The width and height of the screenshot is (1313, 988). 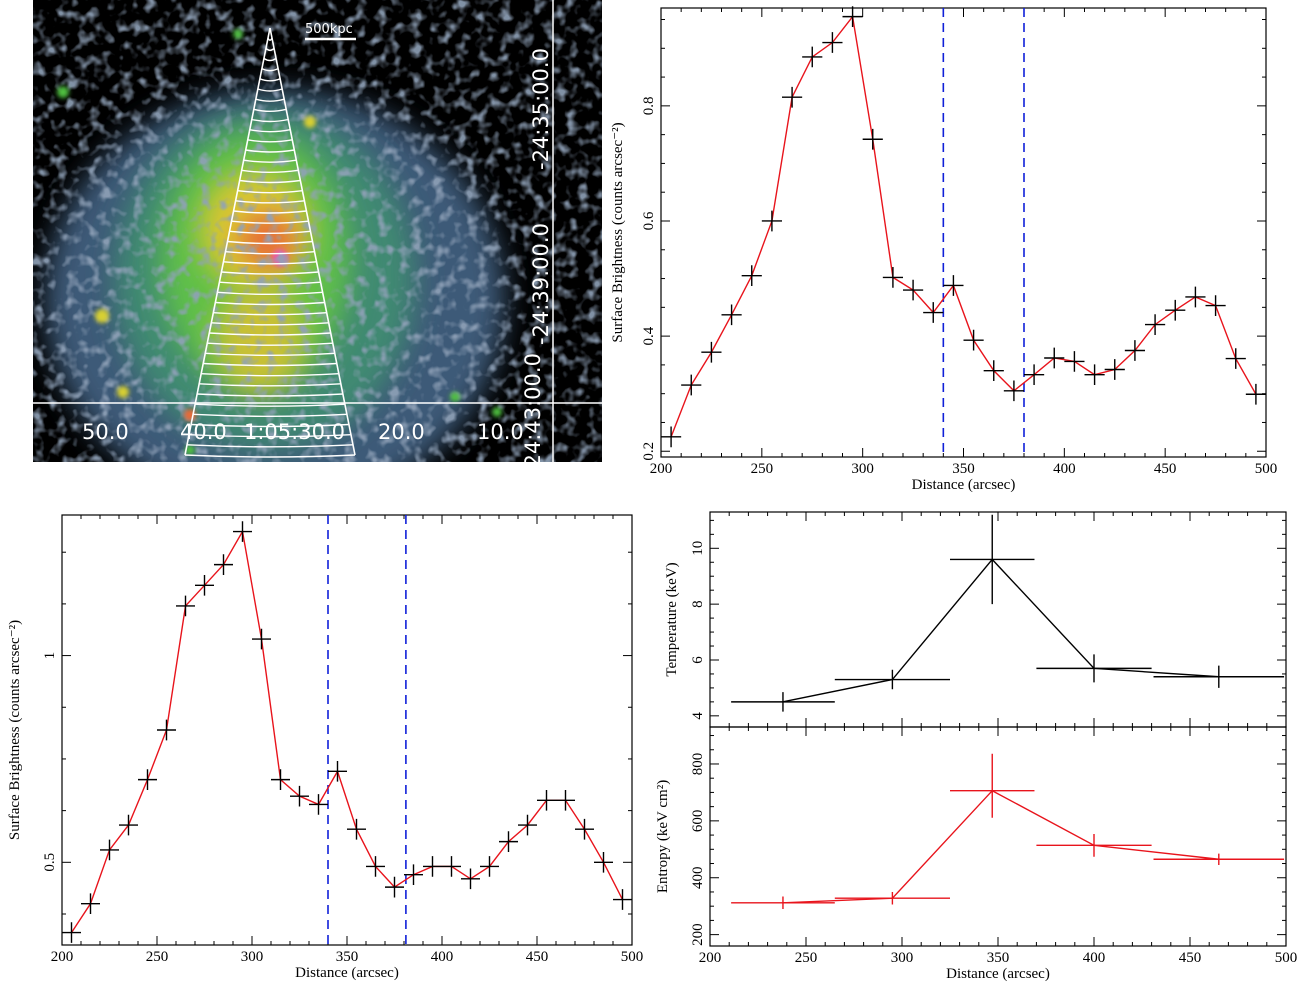 I want to click on y-axis-label: Surface Brightness (counts arcsec⁻²), so click(x=15, y=730).